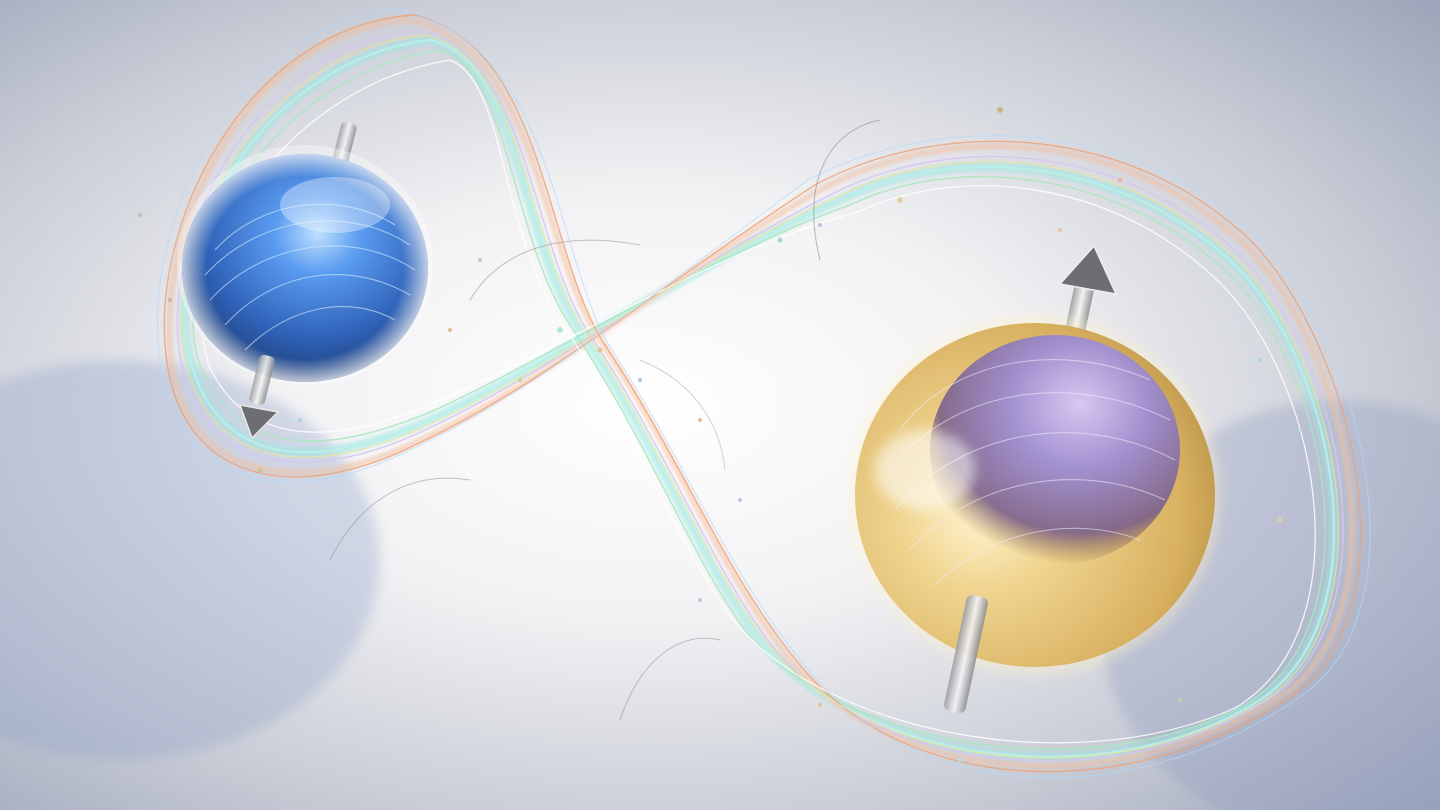 Image resolution: width=1440 pixels, height=810 pixels. Describe the element at coordinates (966, 654) in the screenshot. I see `gold-spin-axis-bottom` at that location.